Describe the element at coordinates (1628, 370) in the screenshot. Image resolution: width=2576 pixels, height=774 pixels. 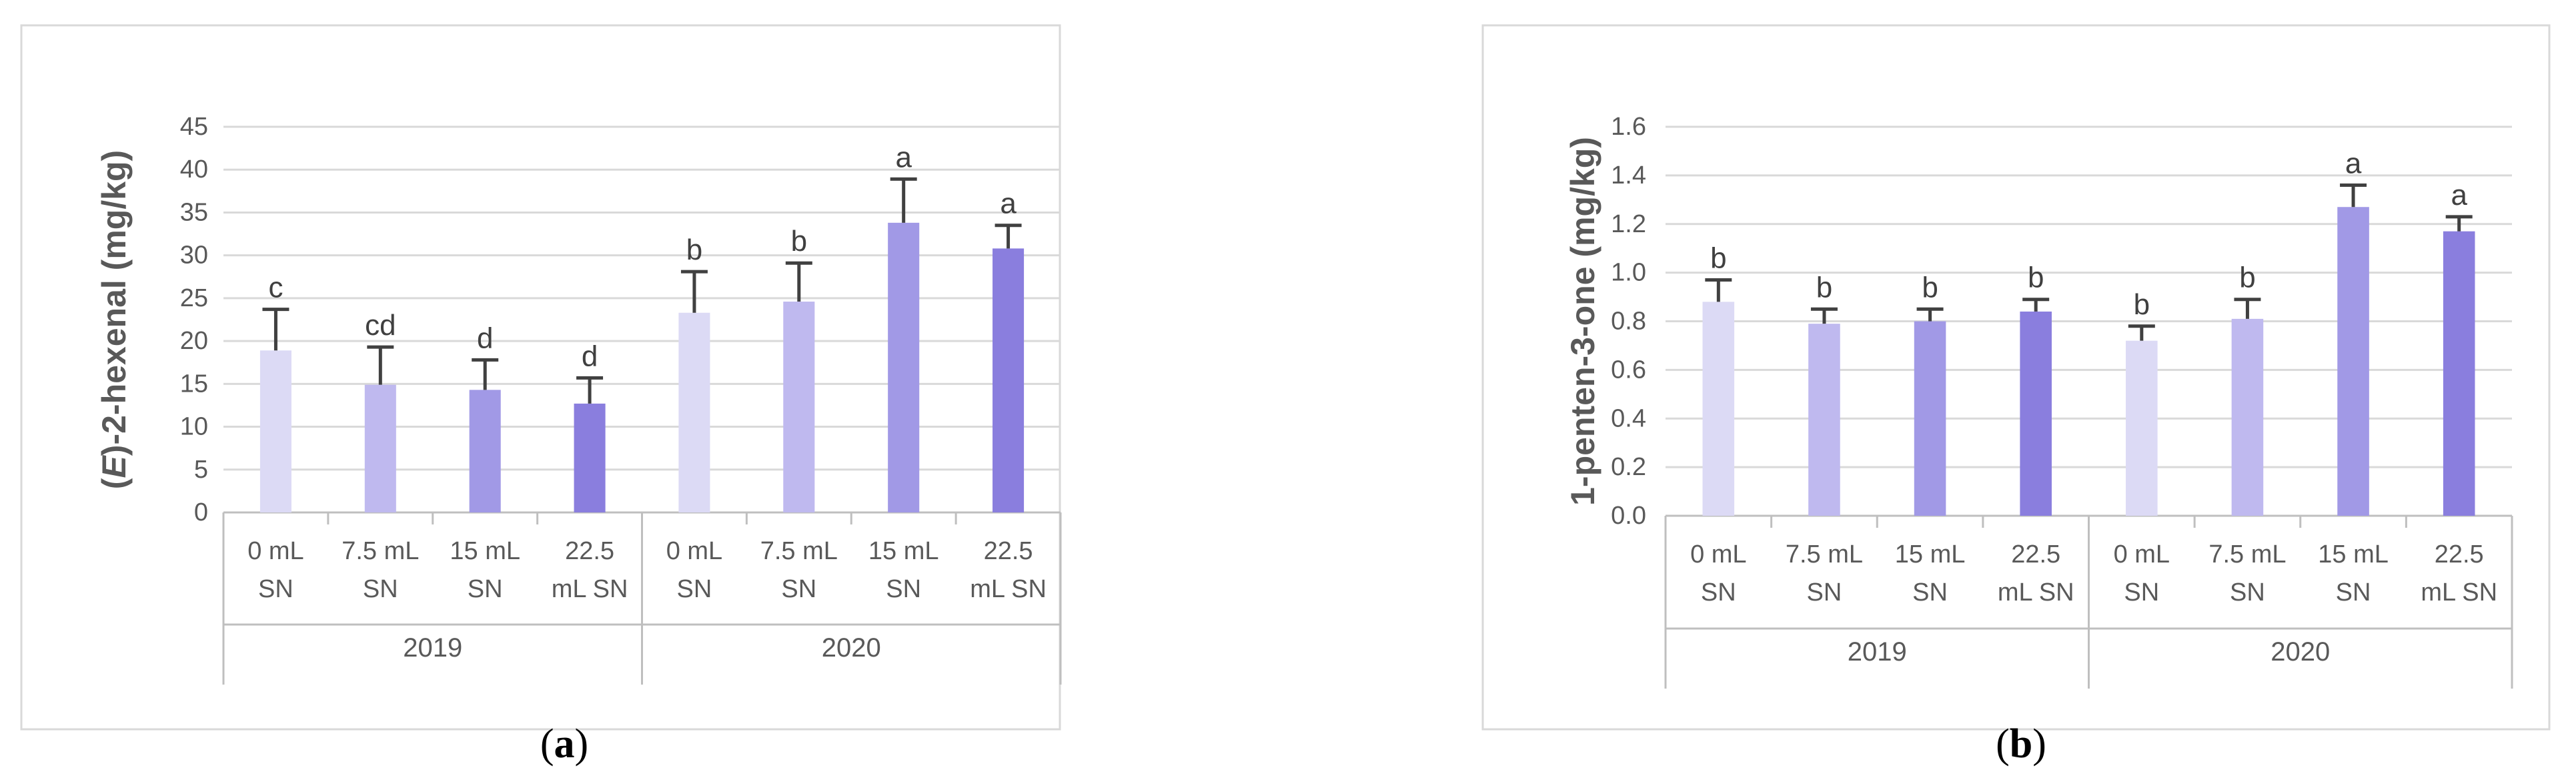
I see `y-tick-label: 0.6` at that location.